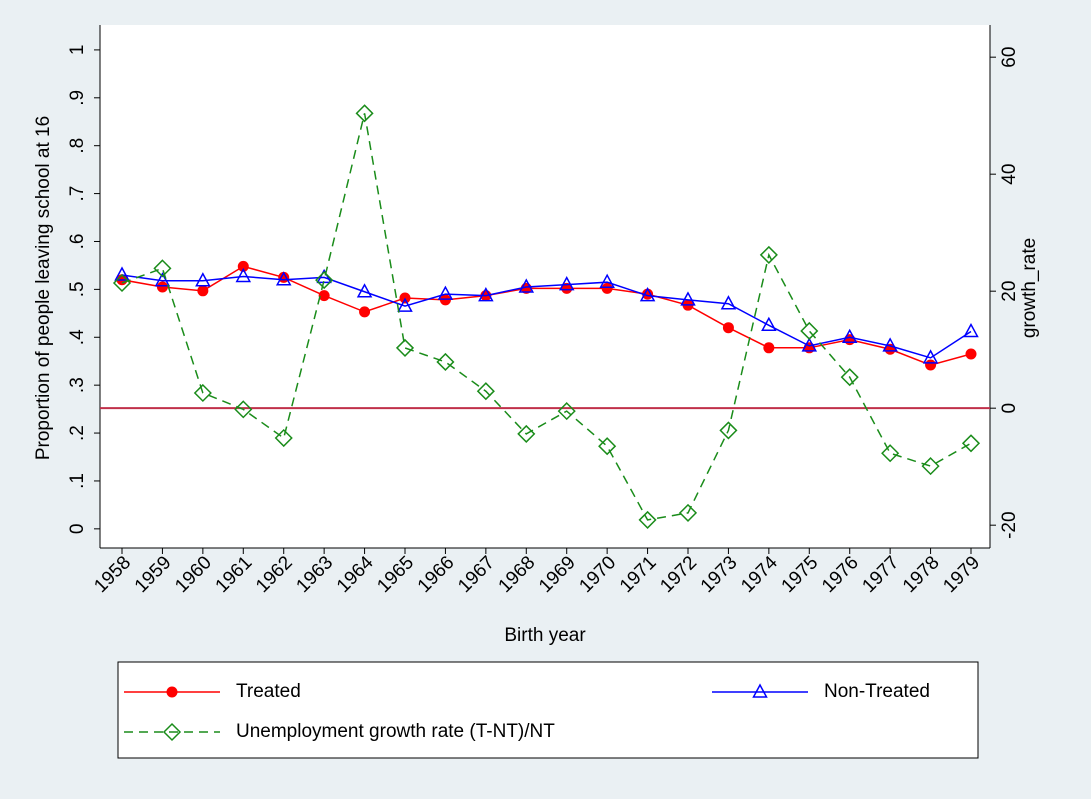 The image size is (1091, 799). What do you see at coordinates (77, 289) in the screenshot?
I see `y-tick-label: .5` at bounding box center [77, 289].